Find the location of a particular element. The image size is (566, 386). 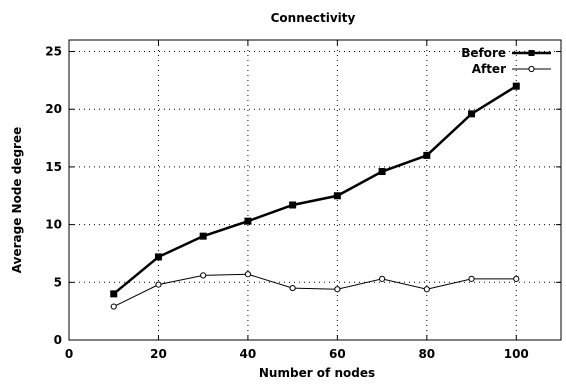

y-tick-label: 20 is located at coordinates (53, 109).